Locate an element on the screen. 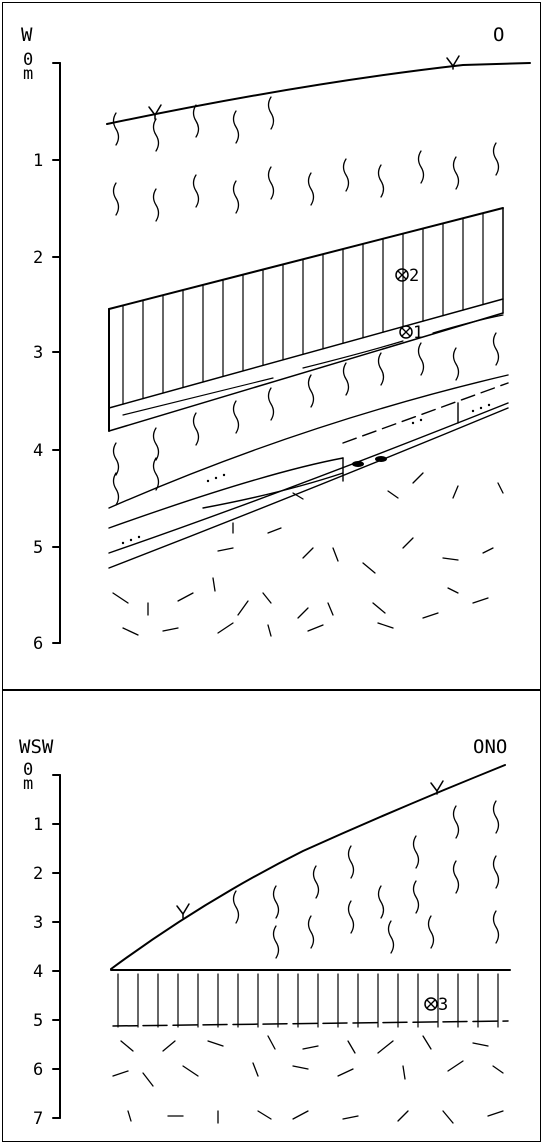 Image resolution: width=545 pixels, height=1146 pixels. sample-marker: 1 is located at coordinates (411, 333).